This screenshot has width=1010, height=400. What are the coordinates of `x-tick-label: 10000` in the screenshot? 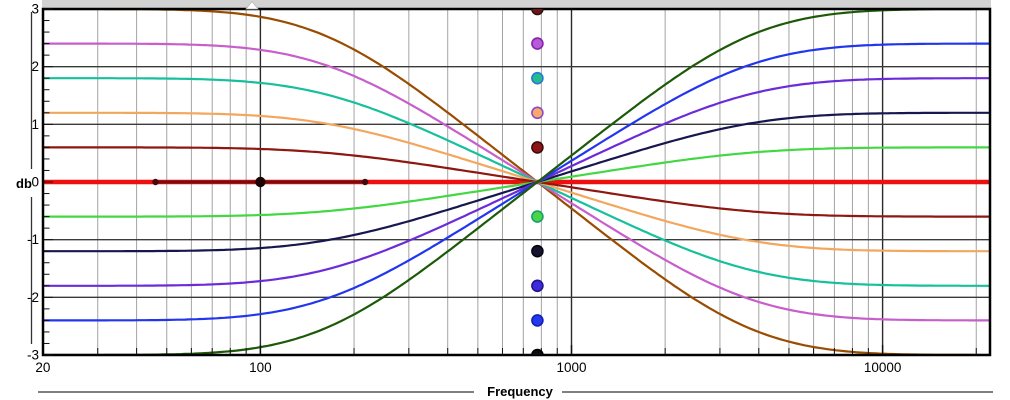 It's located at (883, 367).